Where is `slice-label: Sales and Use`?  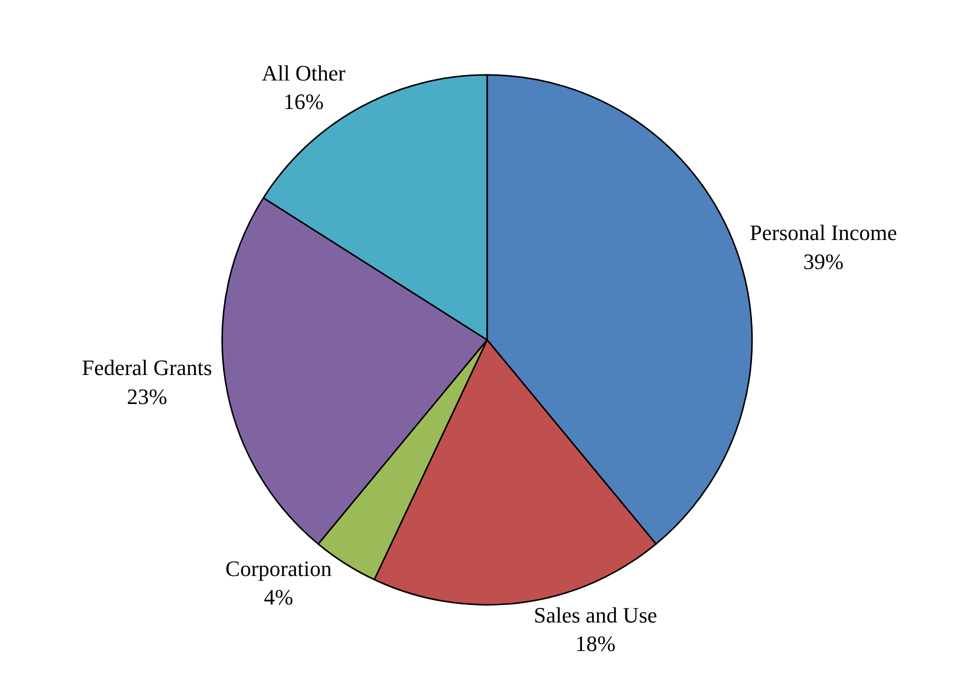 slice-label: Sales and Use is located at coordinates (596, 615).